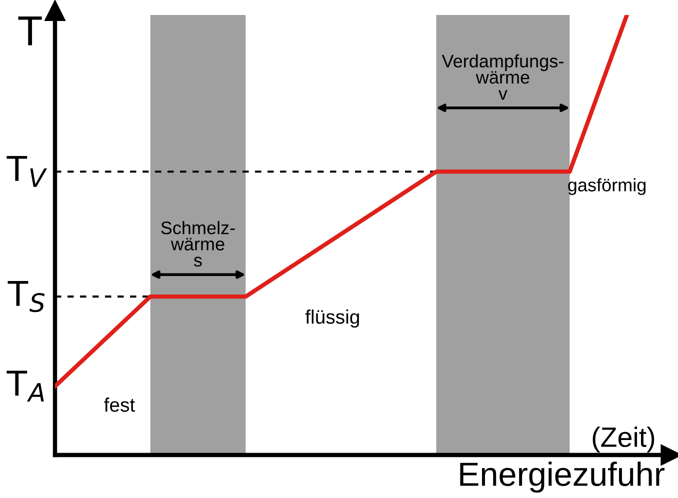  What do you see at coordinates (607, 187) in the screenshot?
I see `annotation: gasförmig` at bounding box center [607, 187].